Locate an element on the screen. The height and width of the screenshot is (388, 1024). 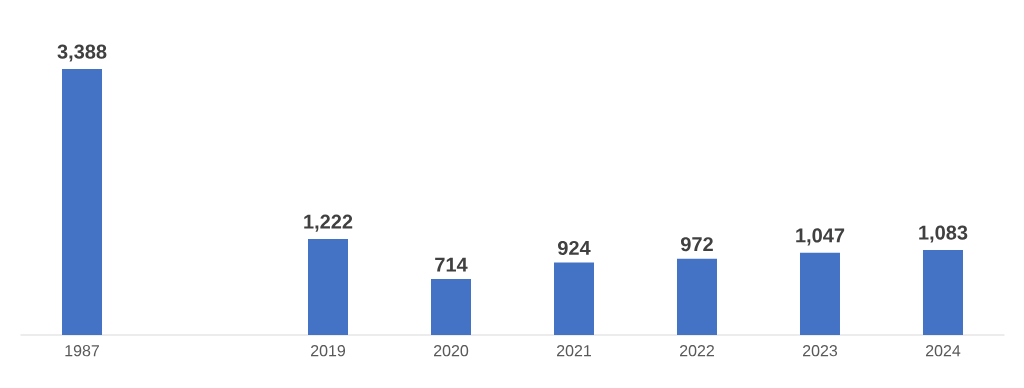
data-label: 1,047 is located at coordinates (820, 237).